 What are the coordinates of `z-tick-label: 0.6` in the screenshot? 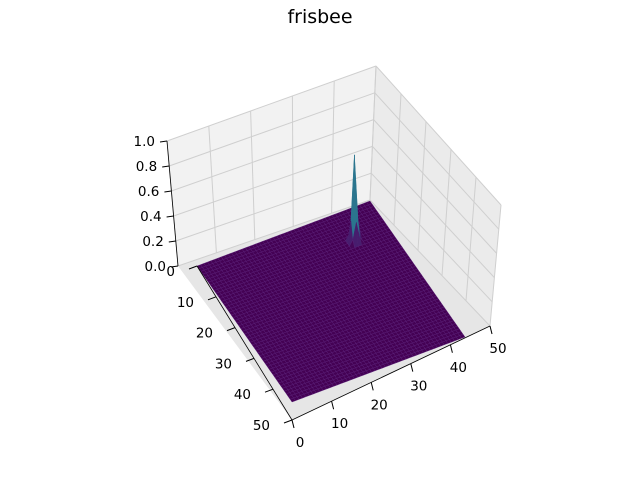 It's located at (148, 192).